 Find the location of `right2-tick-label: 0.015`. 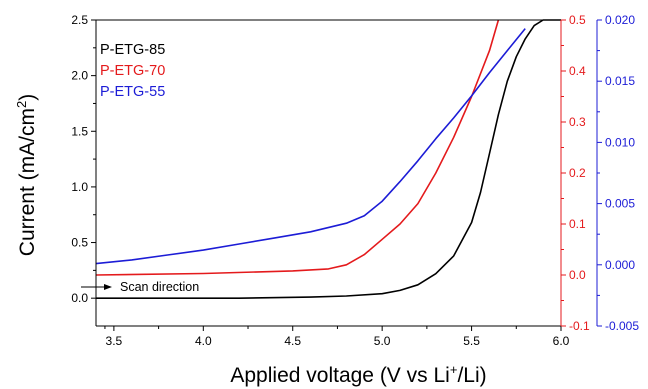

right2-tick-label: 0.015 is located at coordinates (620, 81).